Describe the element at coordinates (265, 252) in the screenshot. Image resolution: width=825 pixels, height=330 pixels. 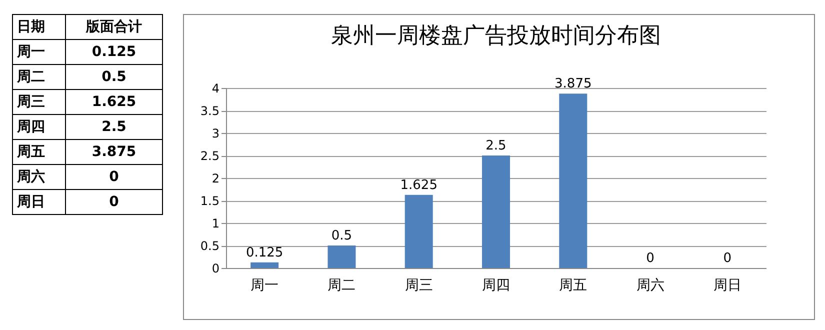
I see `data-label: 0.125` at that location.